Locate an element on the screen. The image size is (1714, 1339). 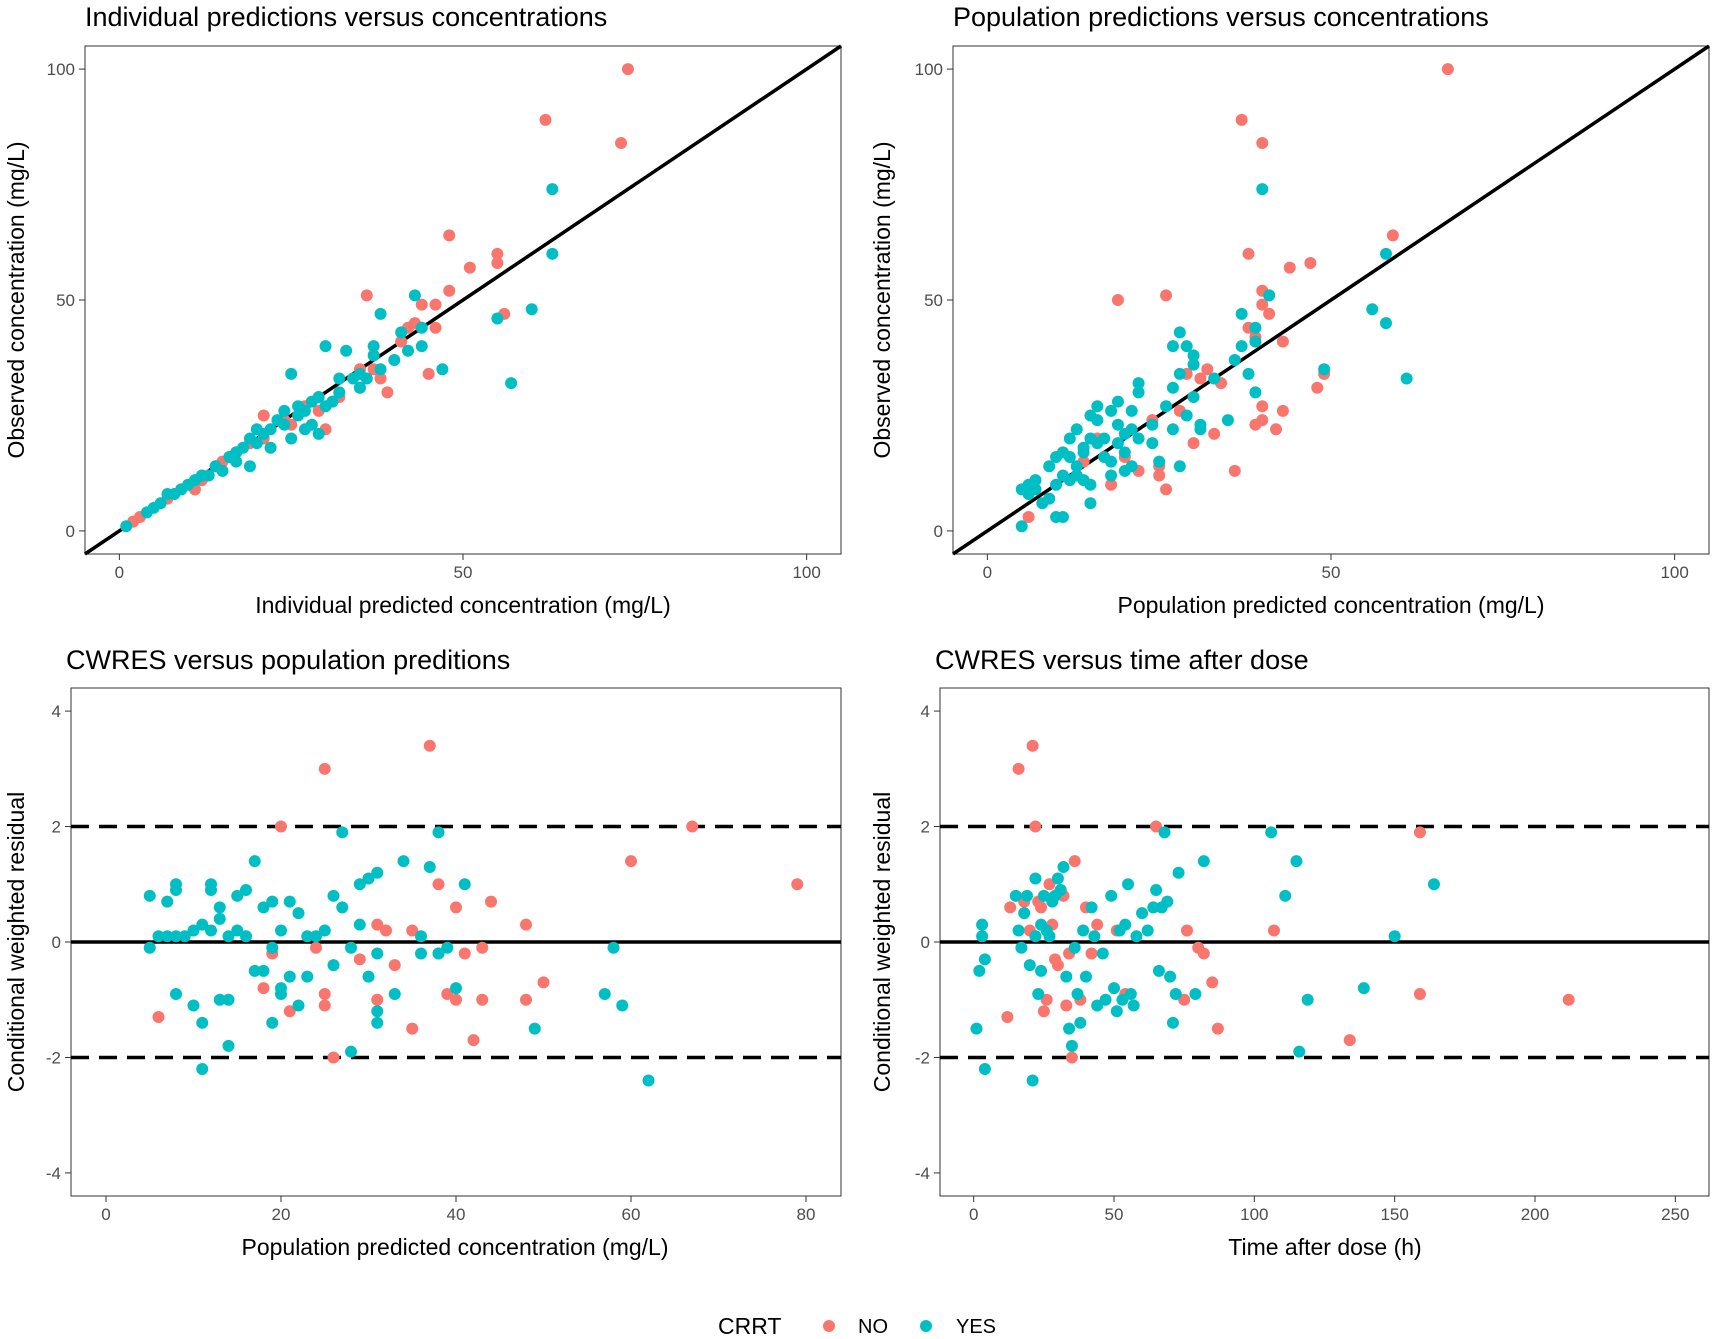
x-tick-label: 100 is located at coordinates (806, 572).